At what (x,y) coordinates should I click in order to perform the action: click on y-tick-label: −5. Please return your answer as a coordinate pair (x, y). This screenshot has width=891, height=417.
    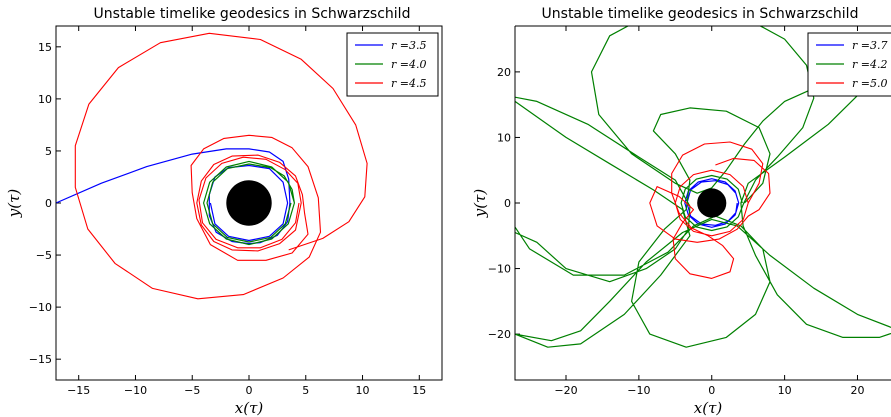
    Looking at the image, I should click on (44, 255).